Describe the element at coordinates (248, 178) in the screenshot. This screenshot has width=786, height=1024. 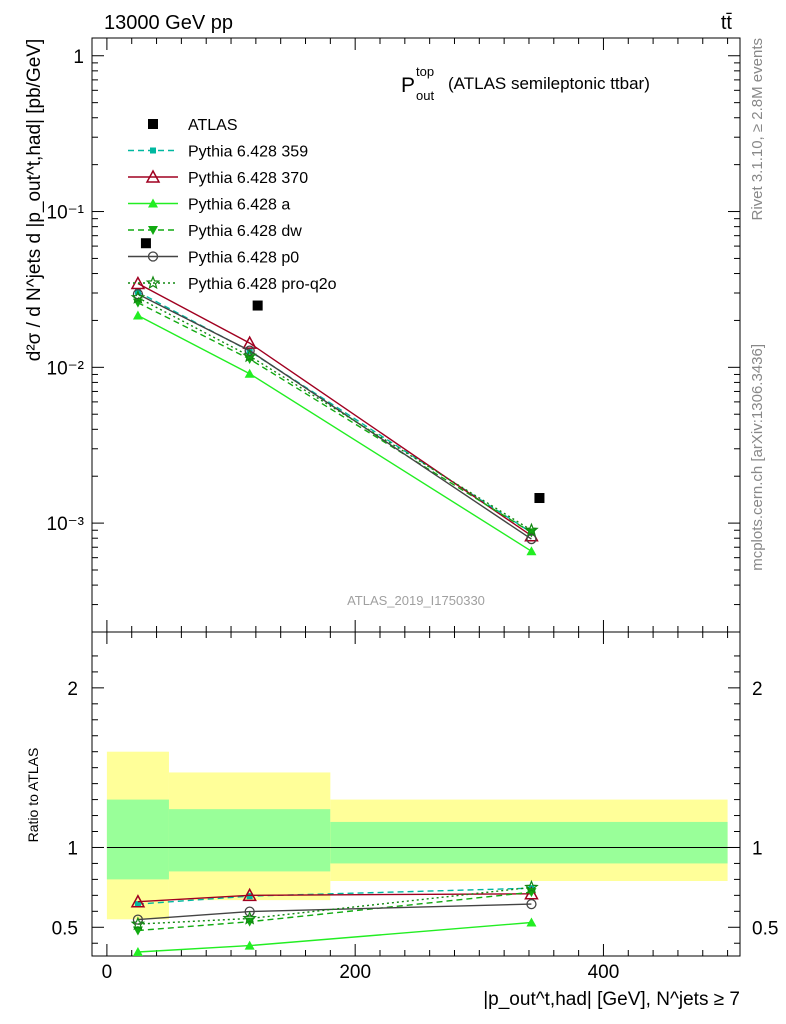
I see `legend-label: Pythia 6.428 370` at that location.